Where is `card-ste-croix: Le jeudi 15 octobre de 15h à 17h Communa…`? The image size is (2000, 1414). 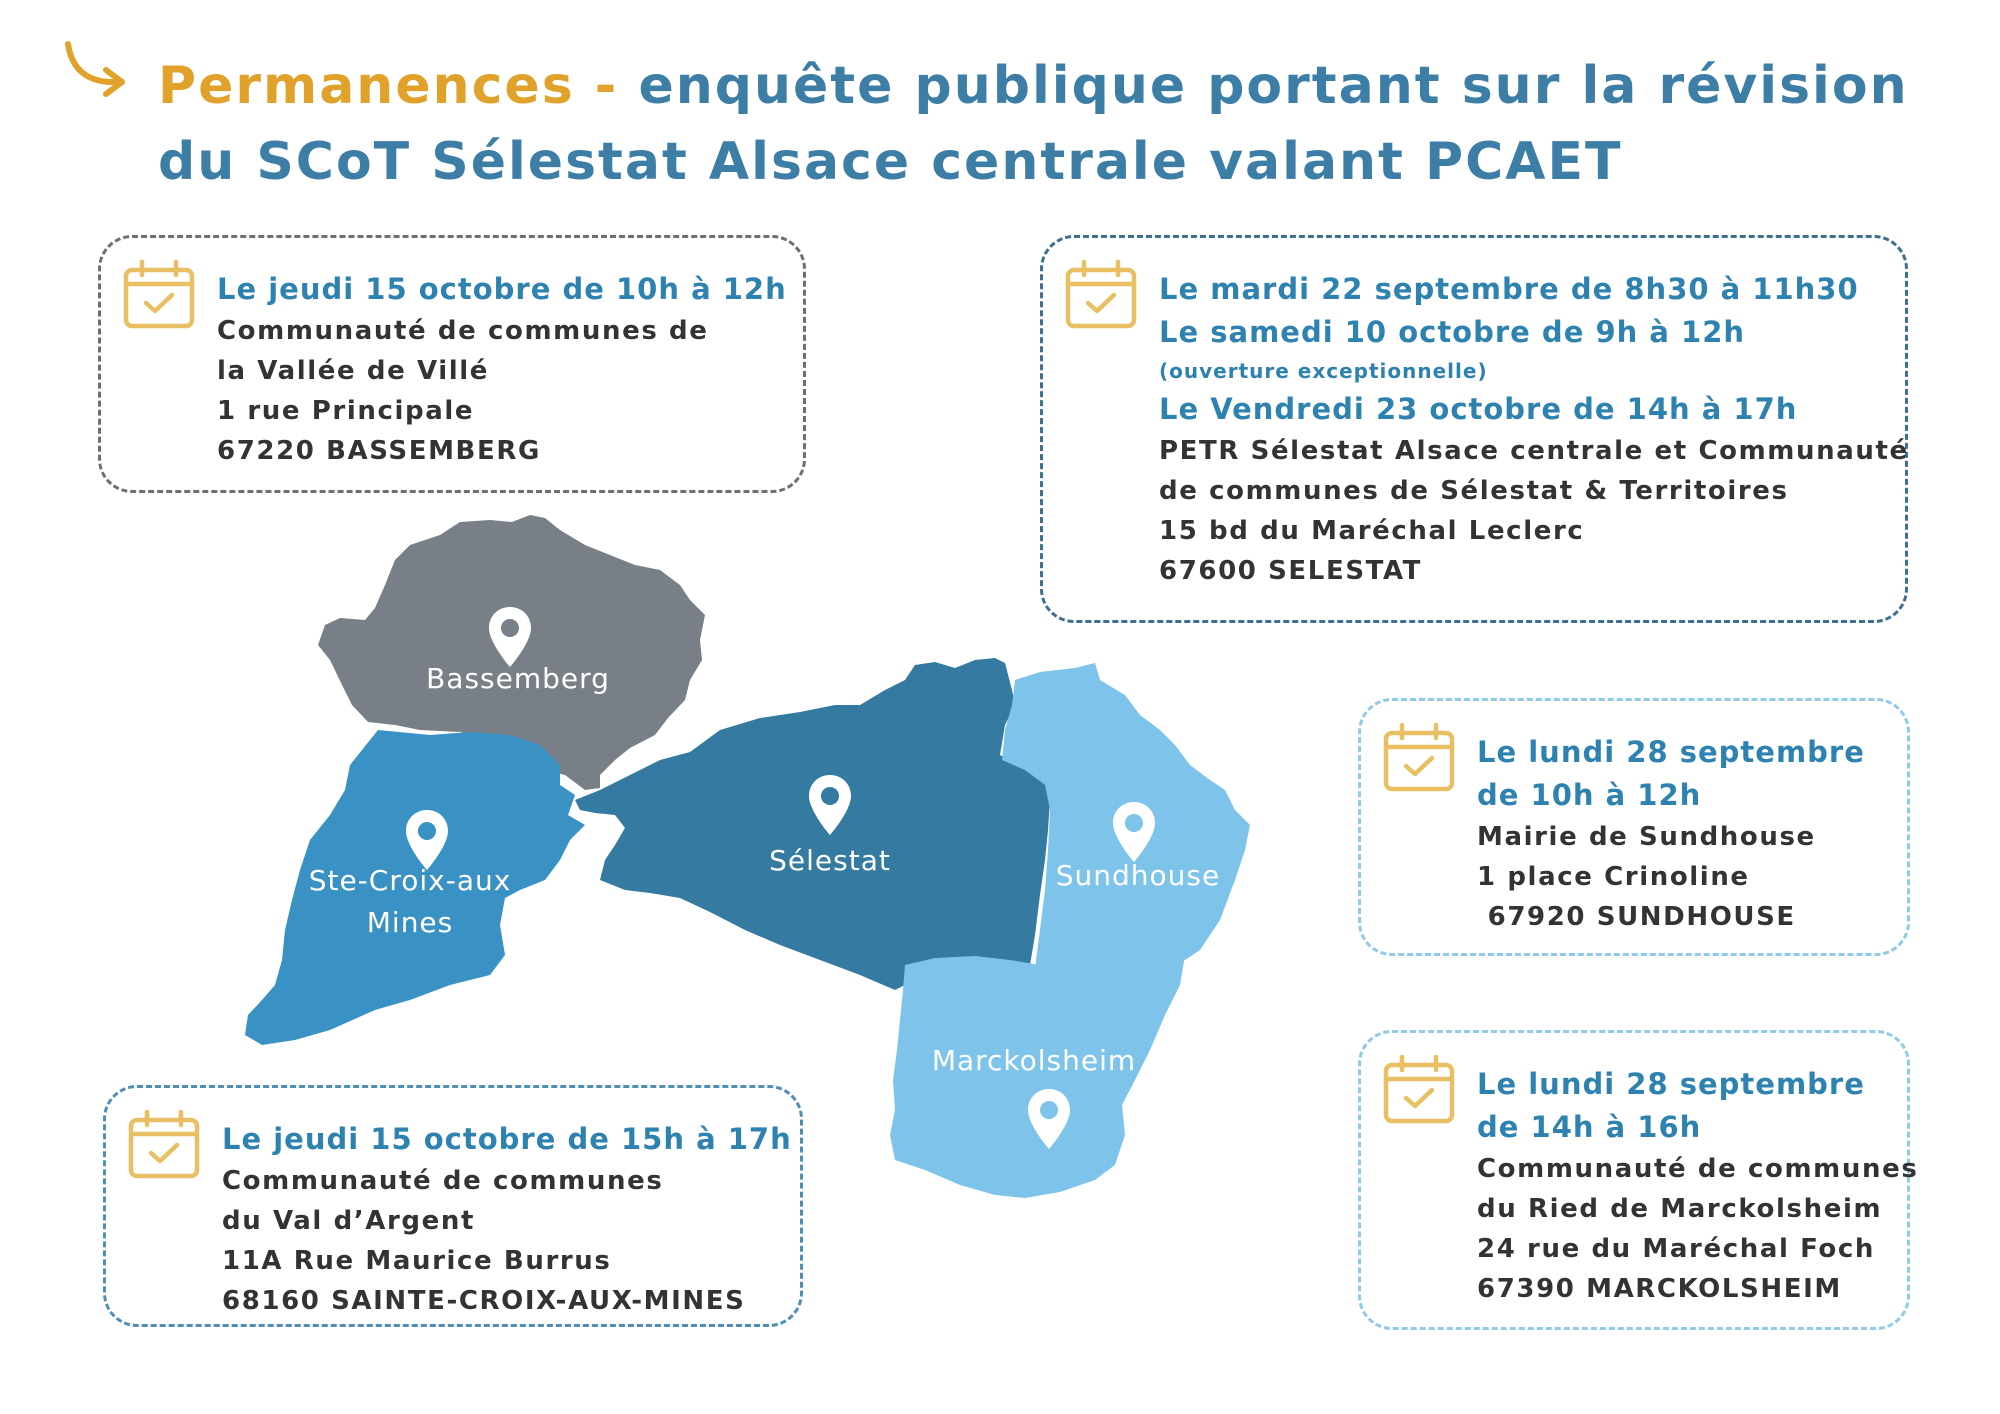
card-ste-croix: Le jeudi 15 octobre de 15h à 17h Communa… is located at coordinates (453, 1206).